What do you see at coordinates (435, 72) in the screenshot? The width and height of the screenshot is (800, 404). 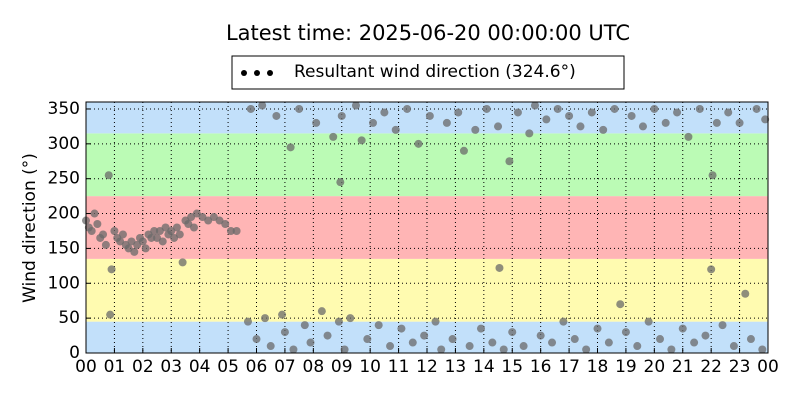 I see `legend-label: Resultant wind direction (324.6°)` at bounding box center [435, 72].